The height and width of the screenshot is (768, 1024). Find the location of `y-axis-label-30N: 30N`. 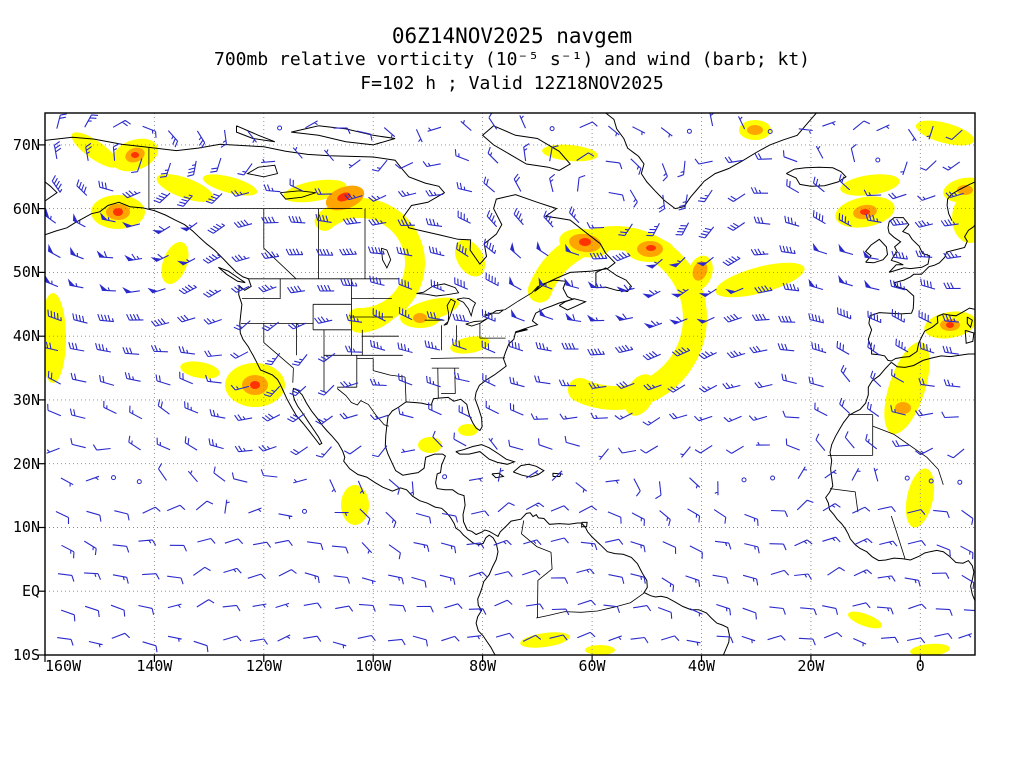

y-axis-label-30N: 30N is located at coordinates (26, 399).